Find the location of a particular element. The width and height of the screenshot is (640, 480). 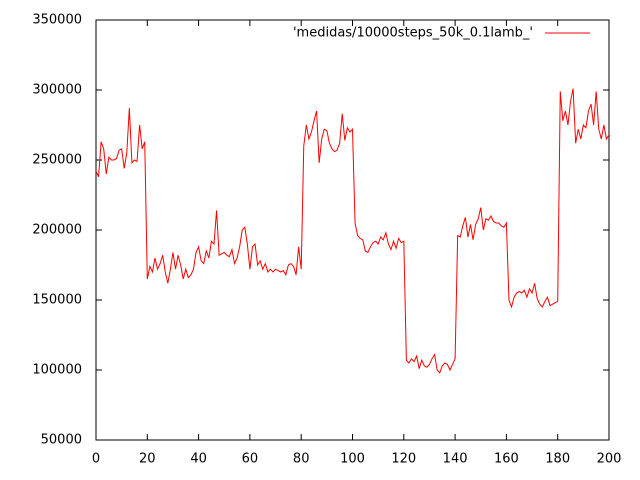

x-tick-label: 180 is located at coordinates (557, 459).